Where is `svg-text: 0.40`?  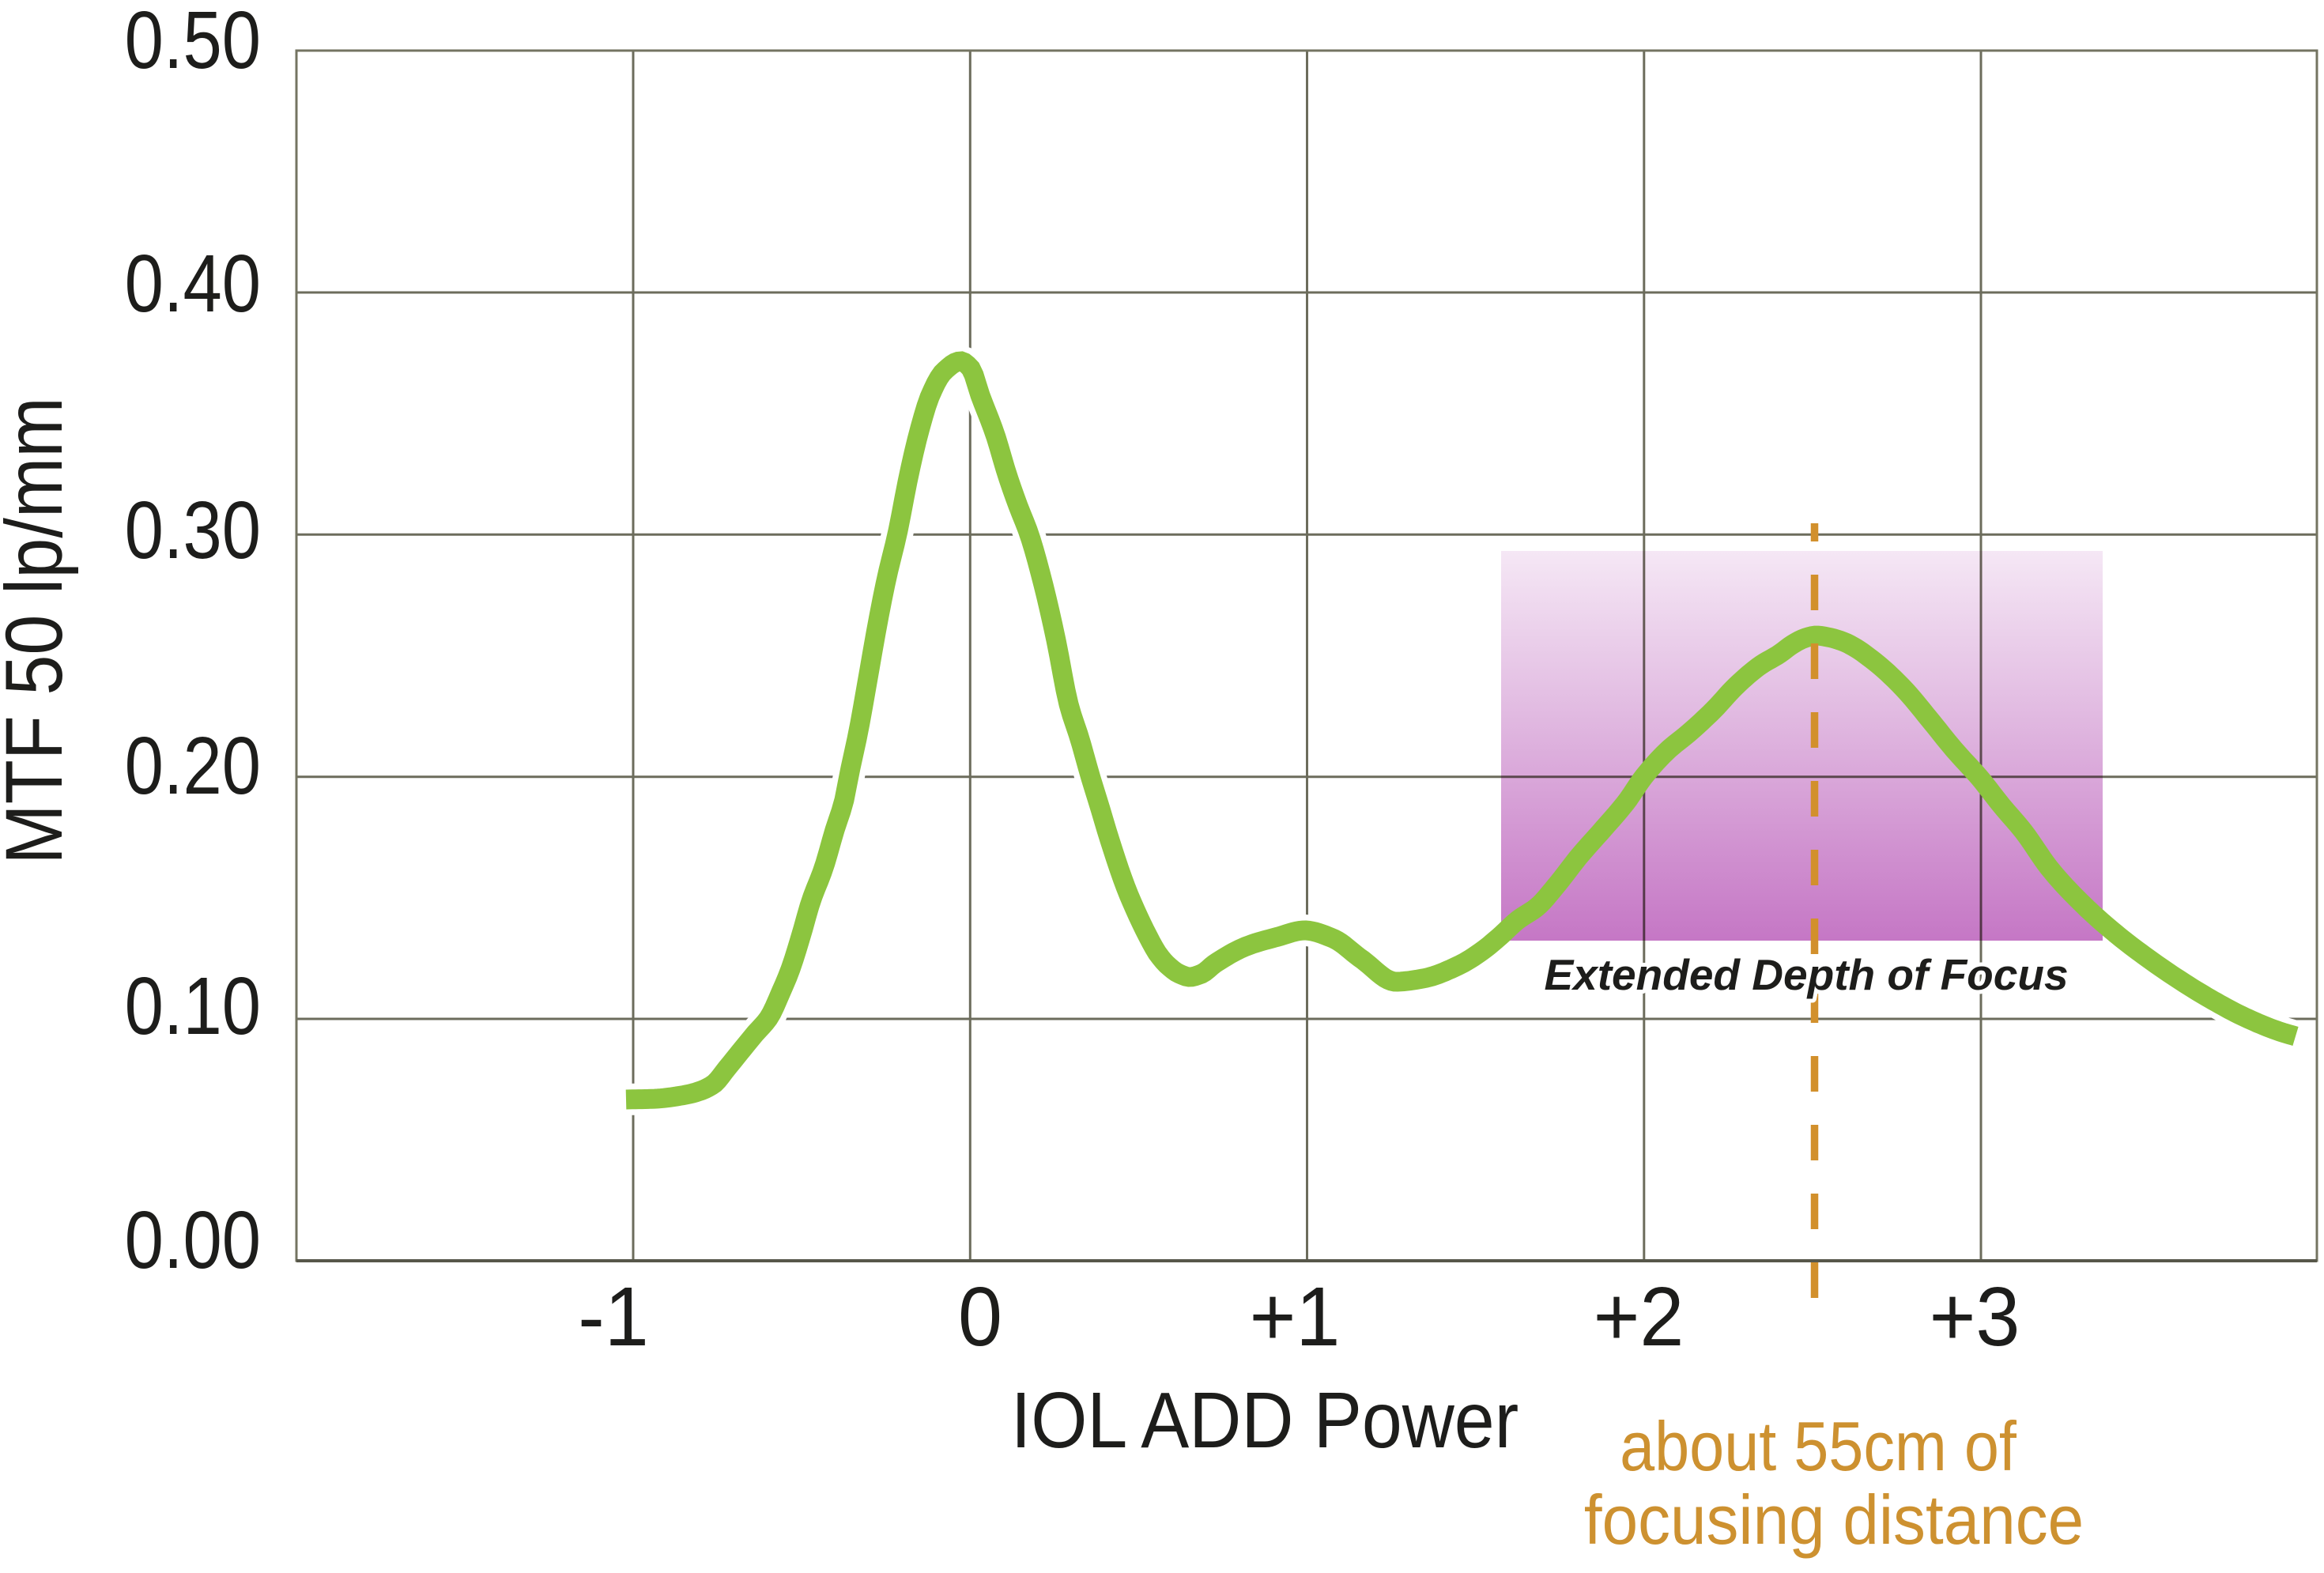 svg-text: 0.40 is located at coordinates (193, 284).